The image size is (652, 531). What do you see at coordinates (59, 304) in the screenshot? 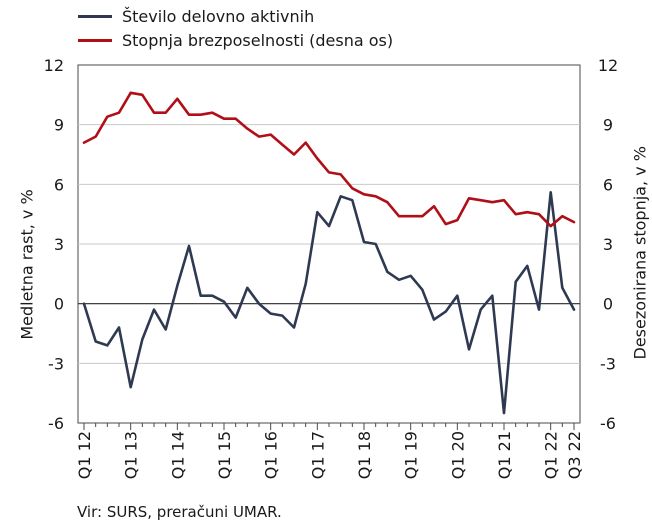
I see `y-left-tick-label: 0` at bounding box center [59, 304].